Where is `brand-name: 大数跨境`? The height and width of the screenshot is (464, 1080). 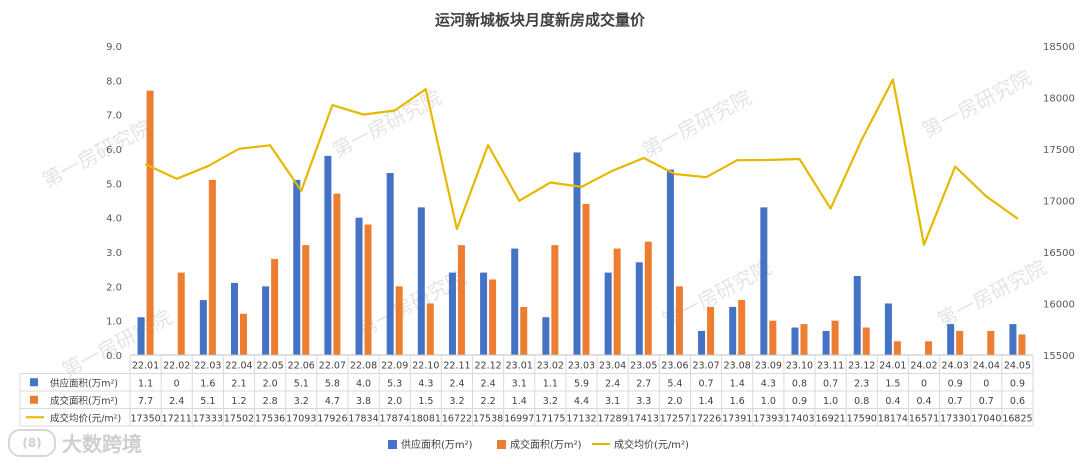
brand-name: 大数跨境 is located at coordinates (102, 444).